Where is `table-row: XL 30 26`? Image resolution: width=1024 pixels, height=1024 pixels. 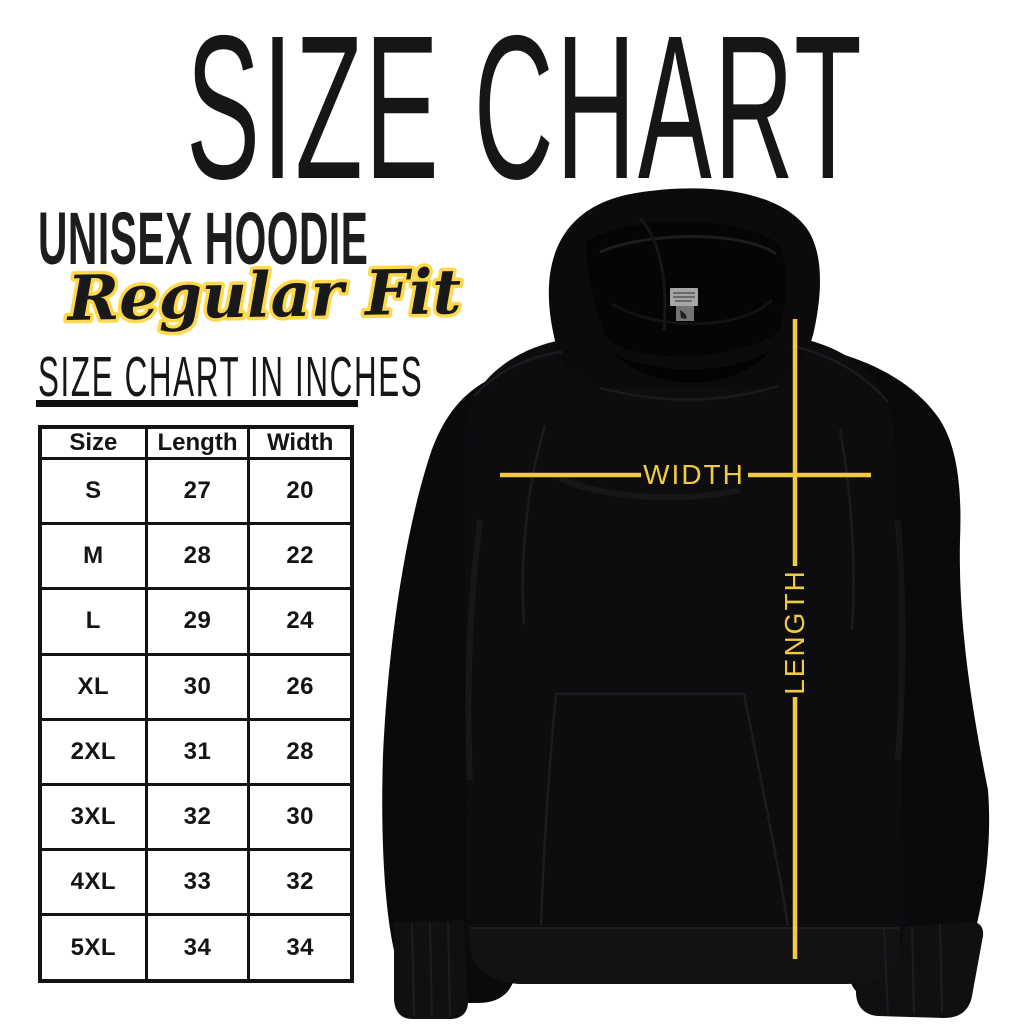
table-row: XL 30 26 is located at coordinates (196, 686).